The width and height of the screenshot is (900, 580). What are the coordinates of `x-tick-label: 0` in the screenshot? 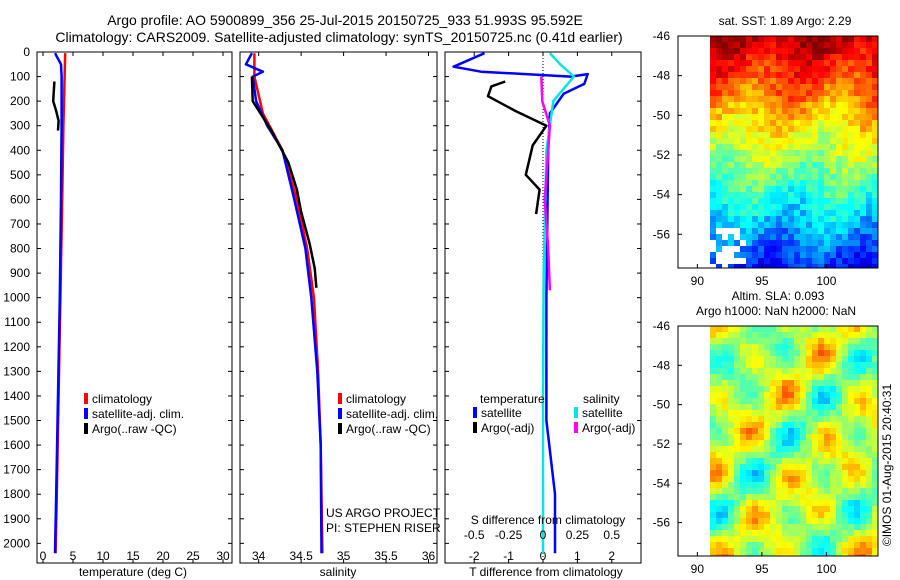 It's located at (543, 556).